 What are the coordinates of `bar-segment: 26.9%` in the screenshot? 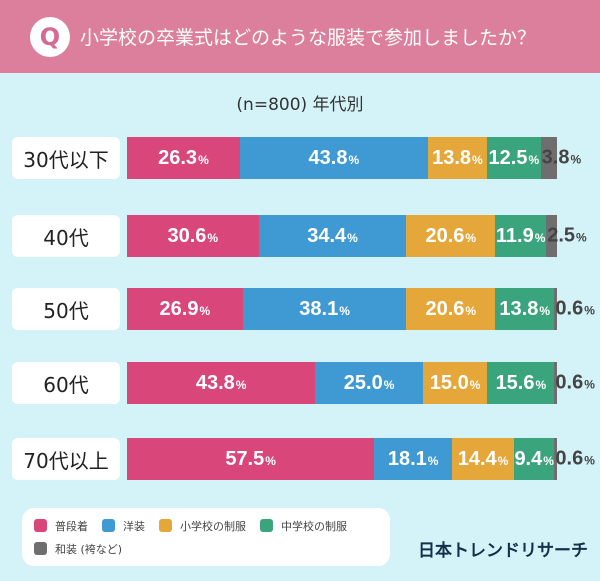 It's located at (185, 309).